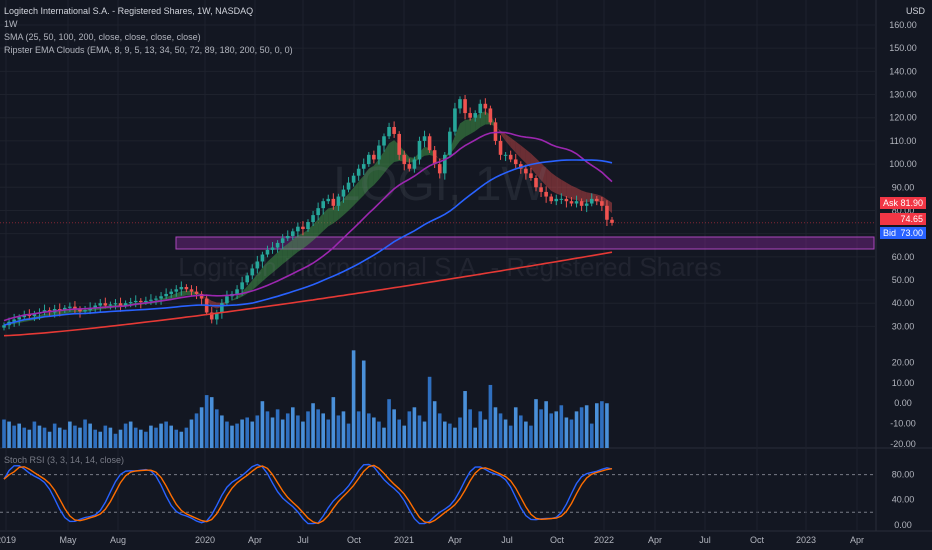  I want to click on support-zone, so click(525, 243).